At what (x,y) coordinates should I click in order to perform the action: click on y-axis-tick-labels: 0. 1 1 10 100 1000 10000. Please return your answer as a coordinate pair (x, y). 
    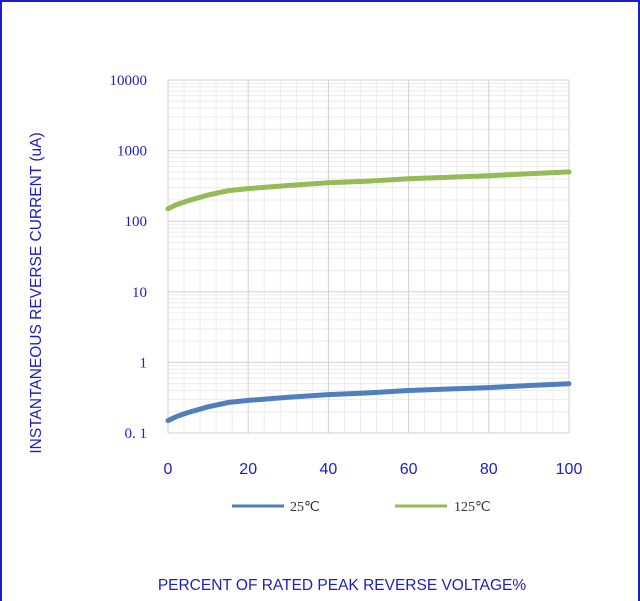
    Looking at the image, I should click on (129, 257).